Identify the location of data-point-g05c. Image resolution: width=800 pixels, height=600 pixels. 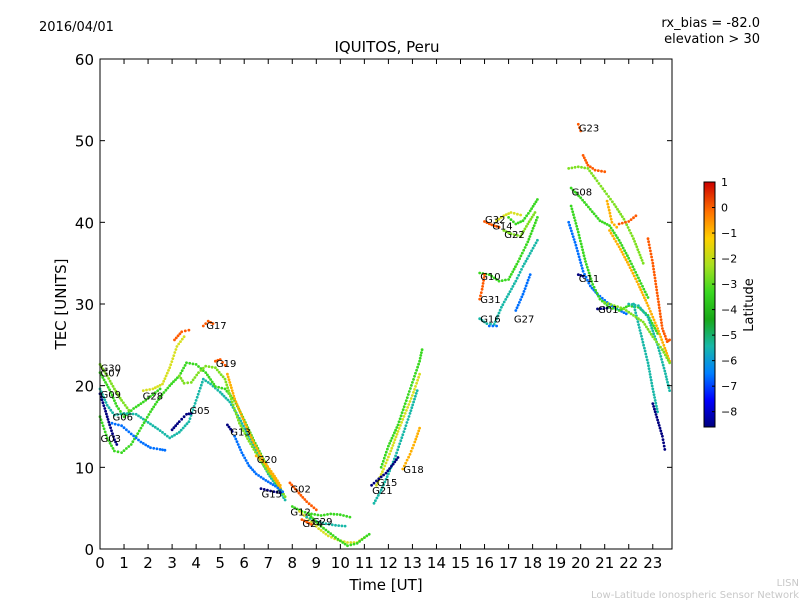
(179, 376).